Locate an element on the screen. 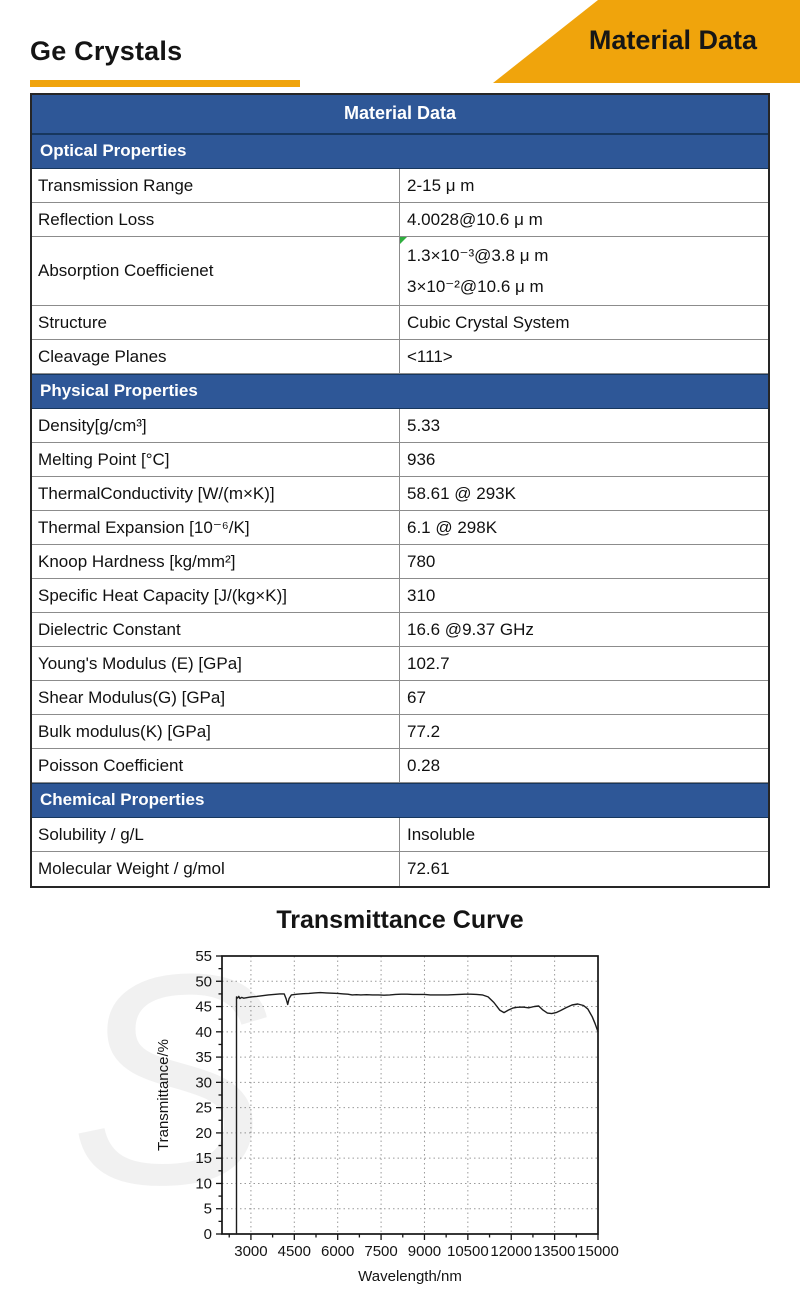 The width and height of the screenshot is (800, 1303). property-label: Bulk modulus(K) [GPa] is located at coordinates (216, 731).